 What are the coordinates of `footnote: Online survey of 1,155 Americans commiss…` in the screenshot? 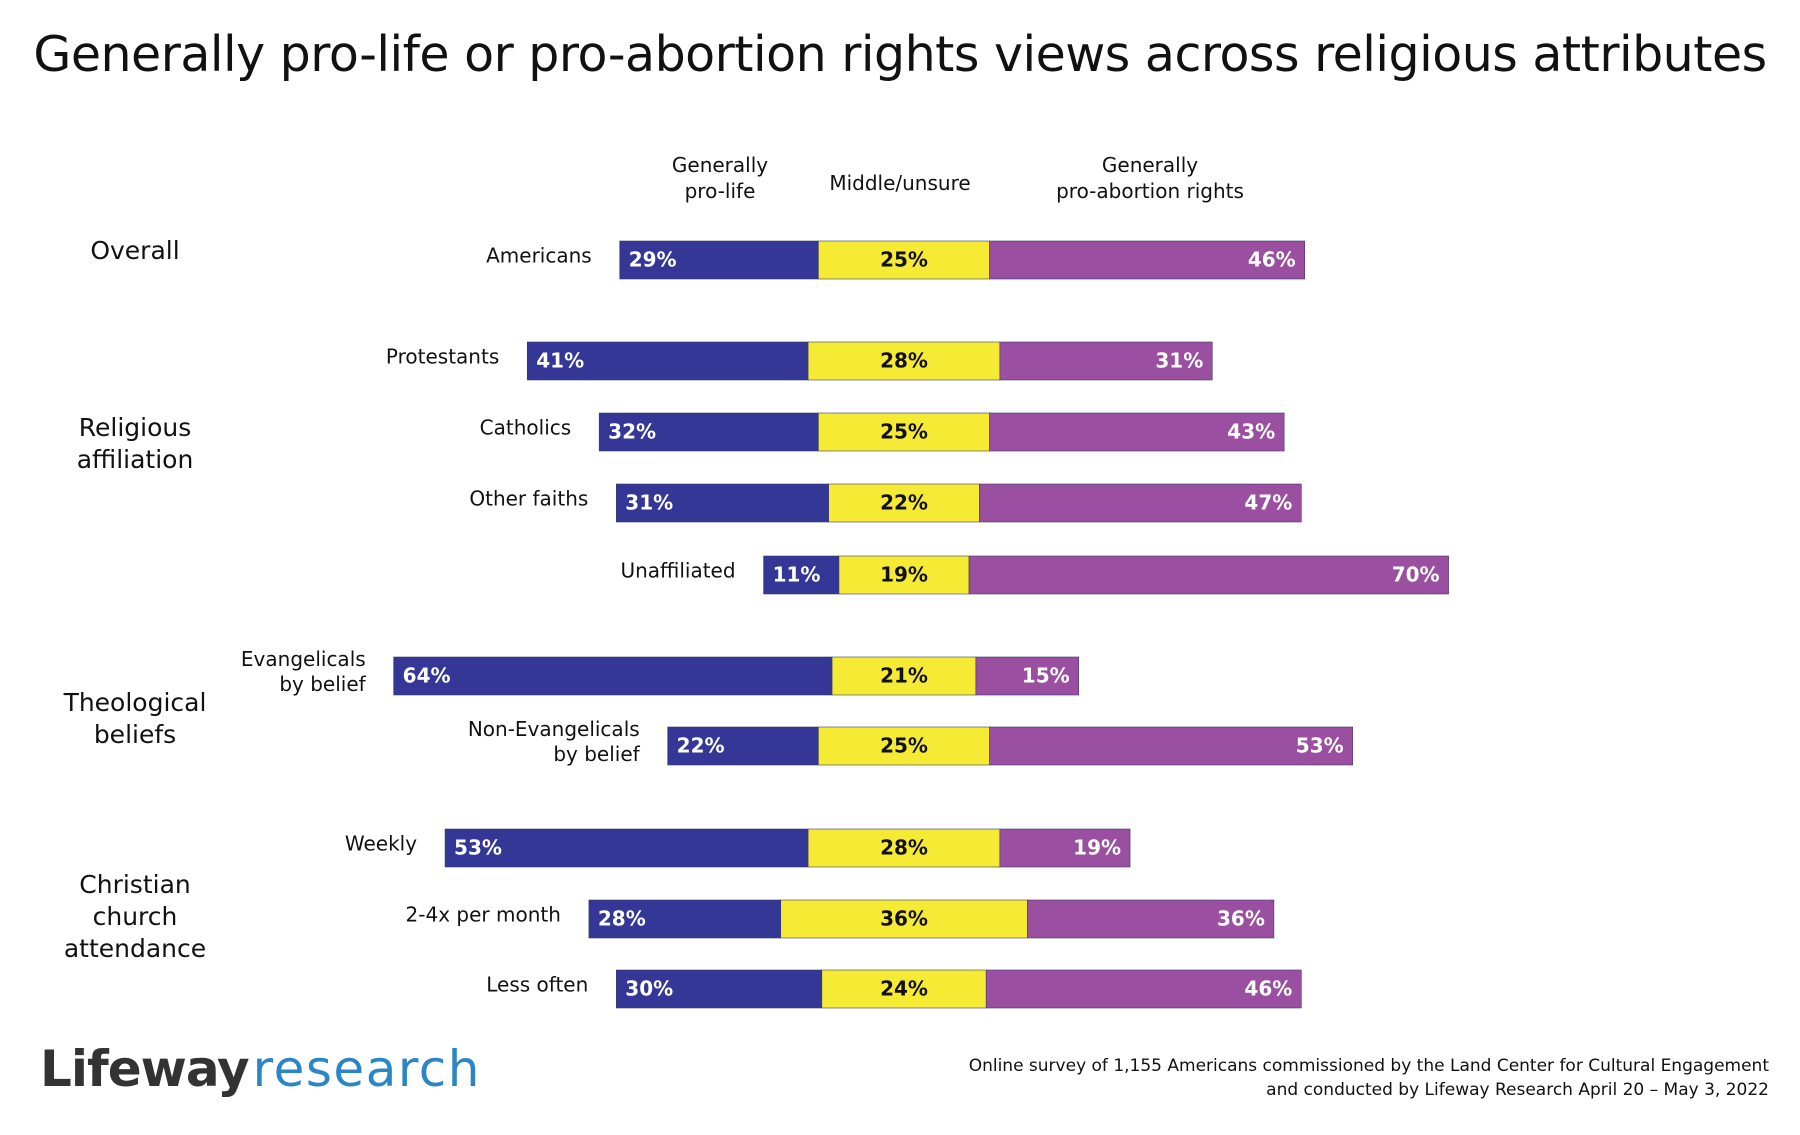 It's located at (1319, 1078).